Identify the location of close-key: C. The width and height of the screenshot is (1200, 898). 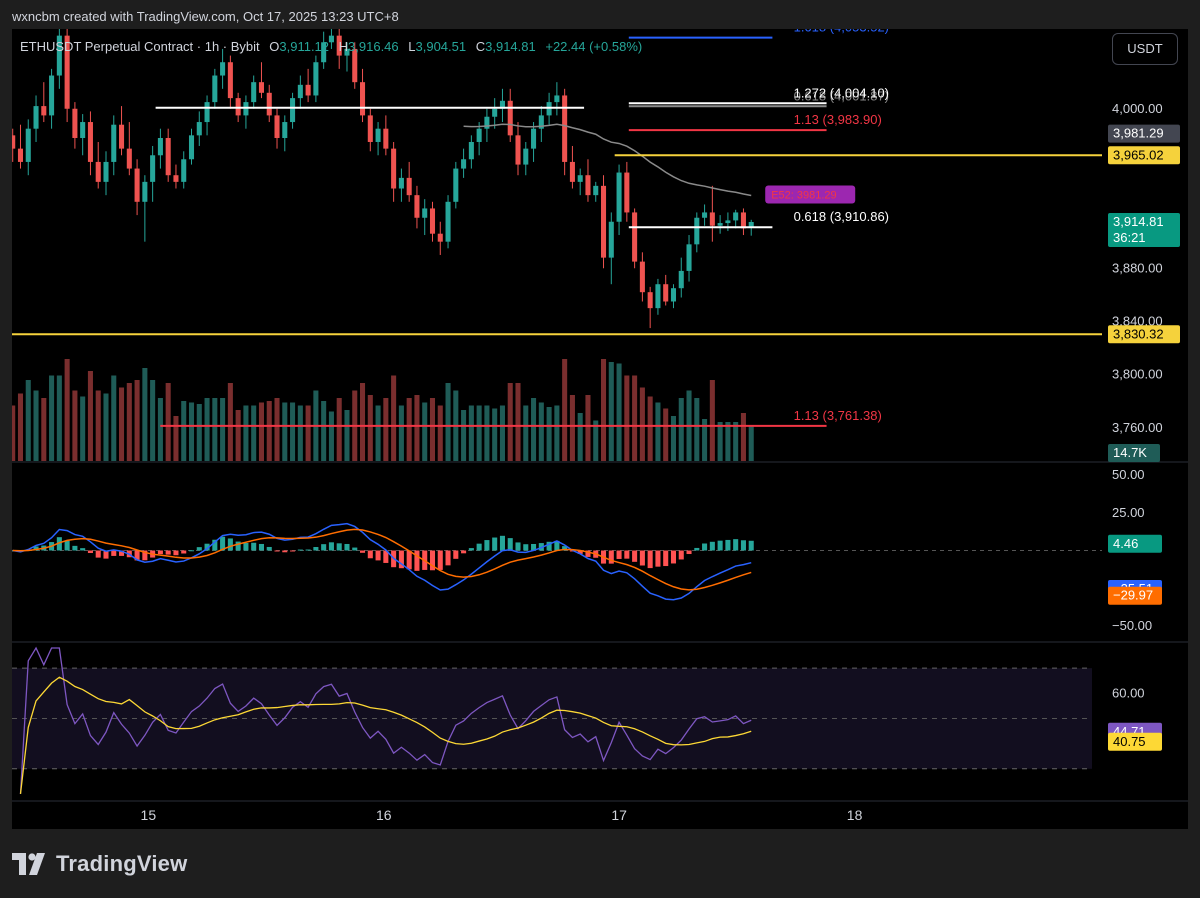
(480, 46).